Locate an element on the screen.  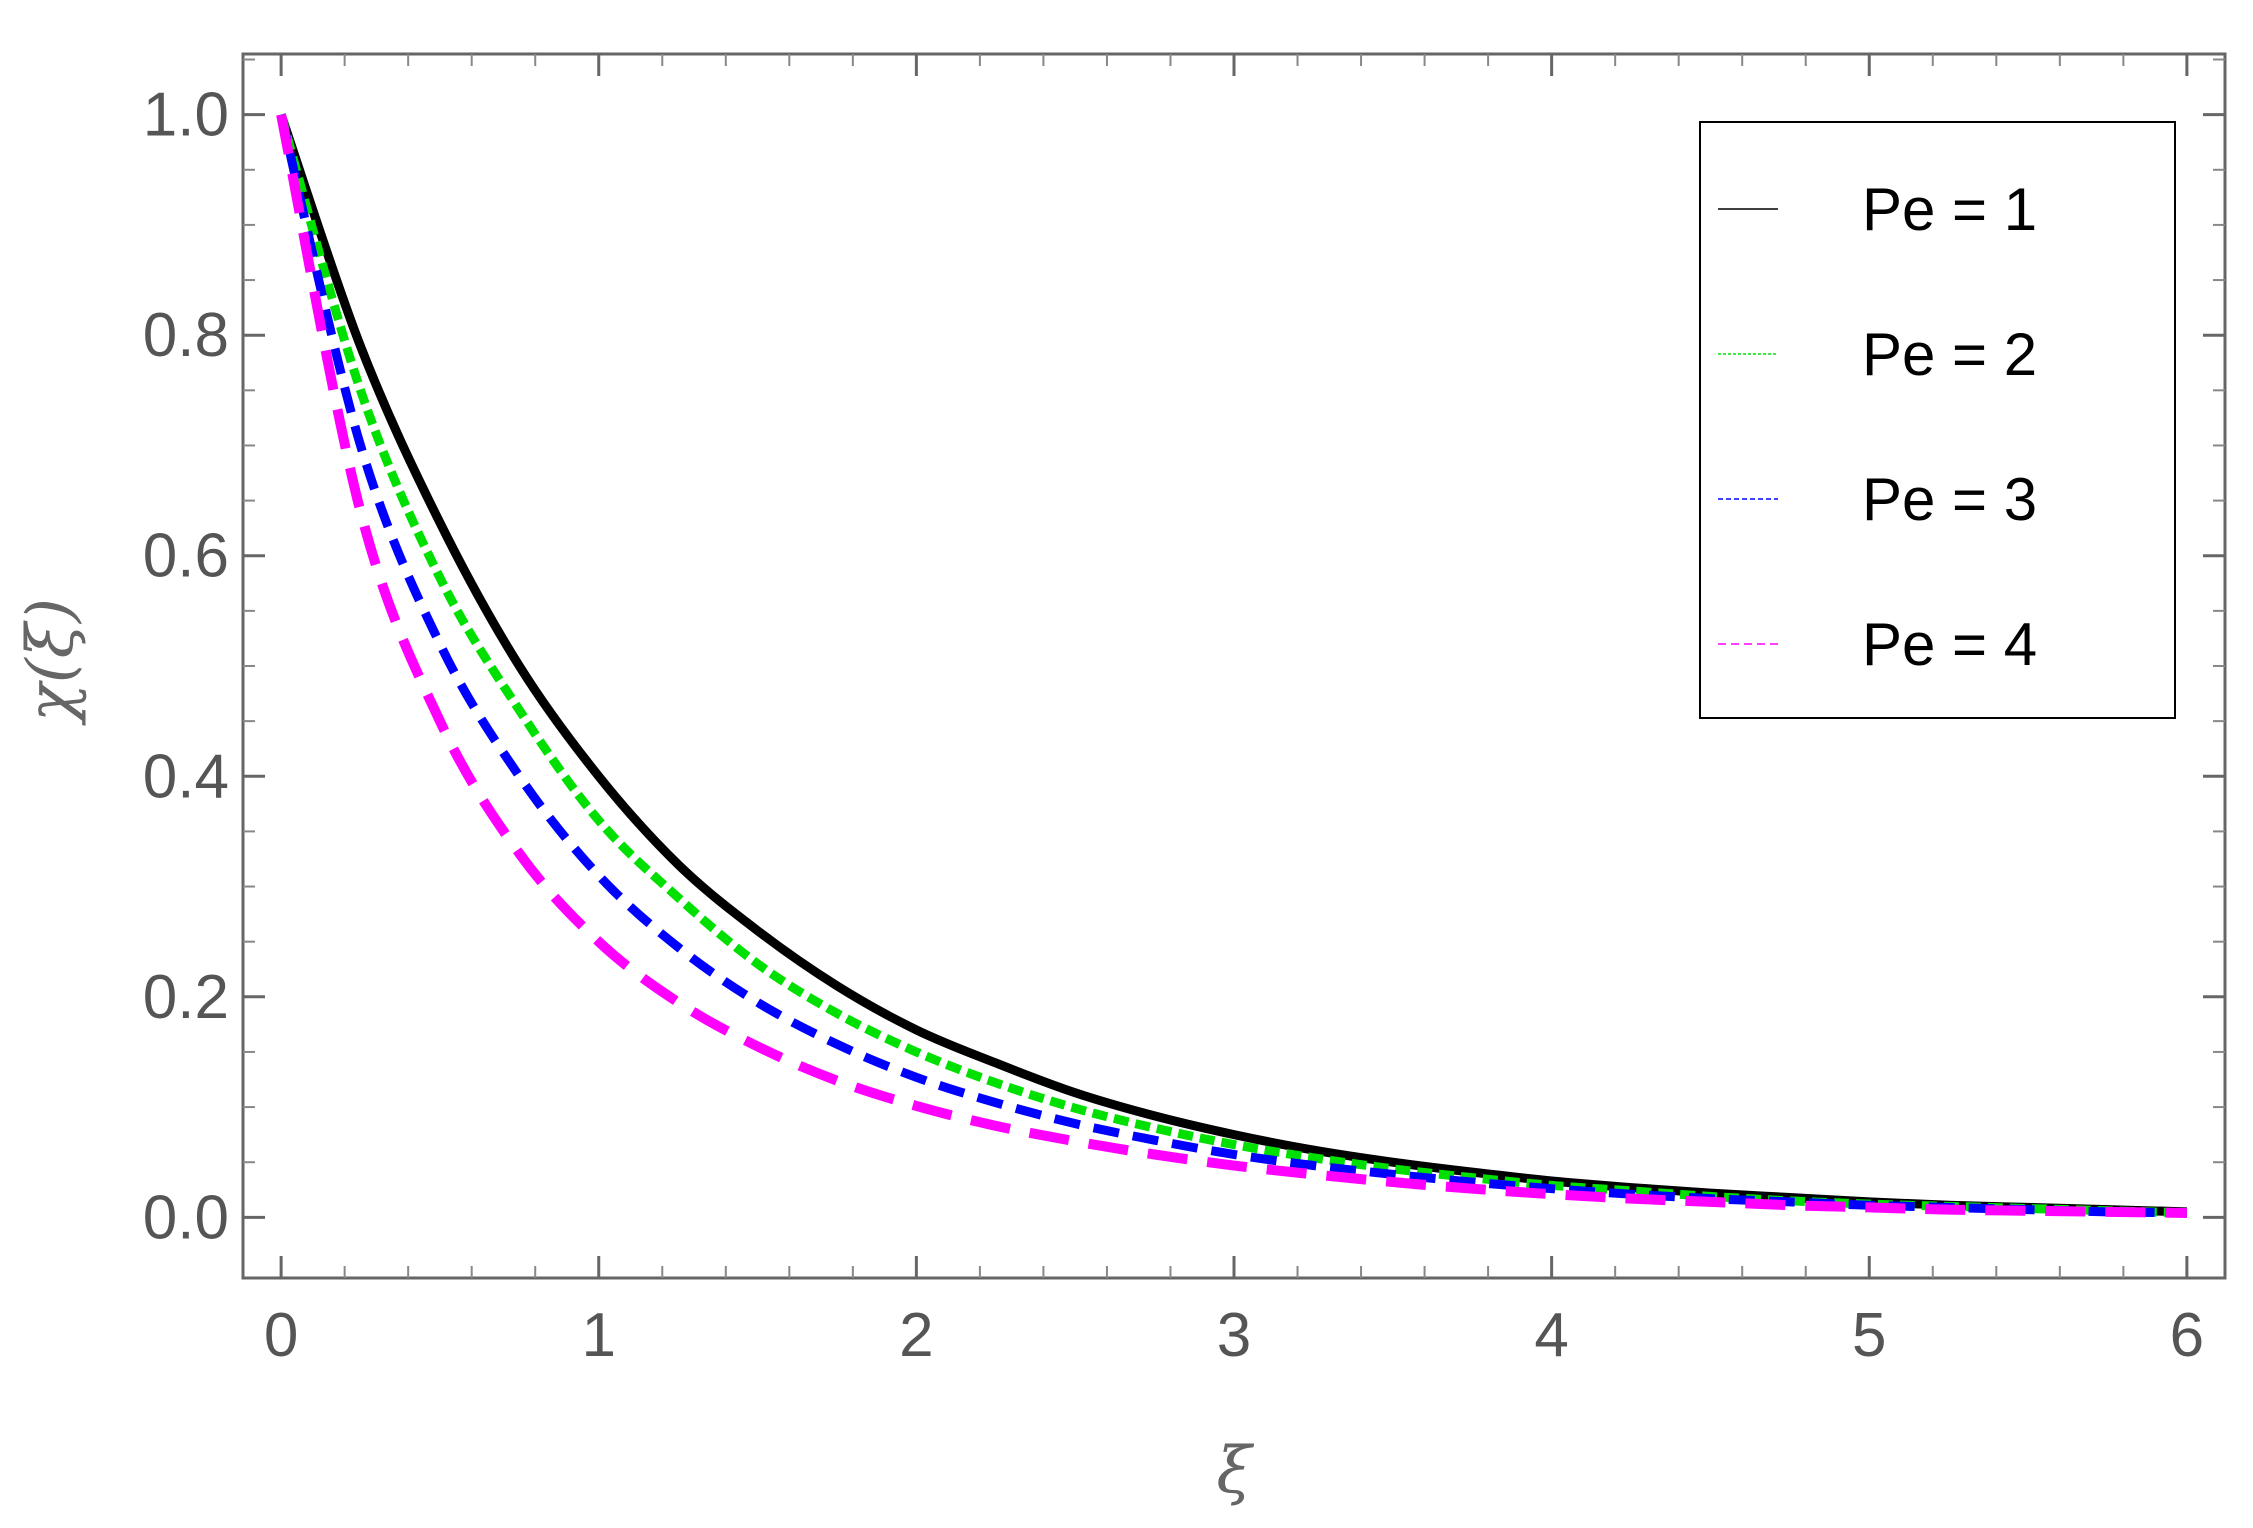
y-tick-label: 0.4 is located at coordinates (186, 776).